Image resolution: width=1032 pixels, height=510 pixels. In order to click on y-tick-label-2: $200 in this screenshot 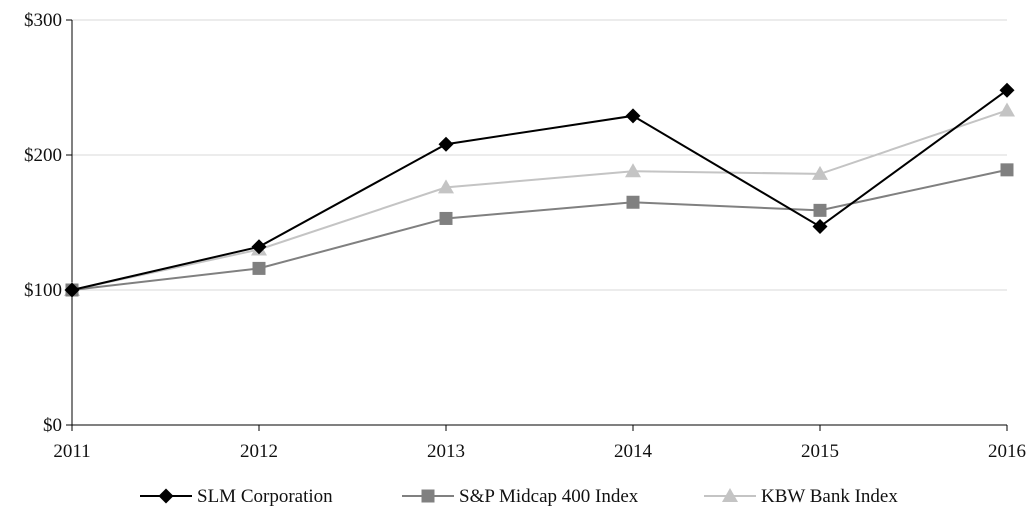, I will do `click(43, 155)`.